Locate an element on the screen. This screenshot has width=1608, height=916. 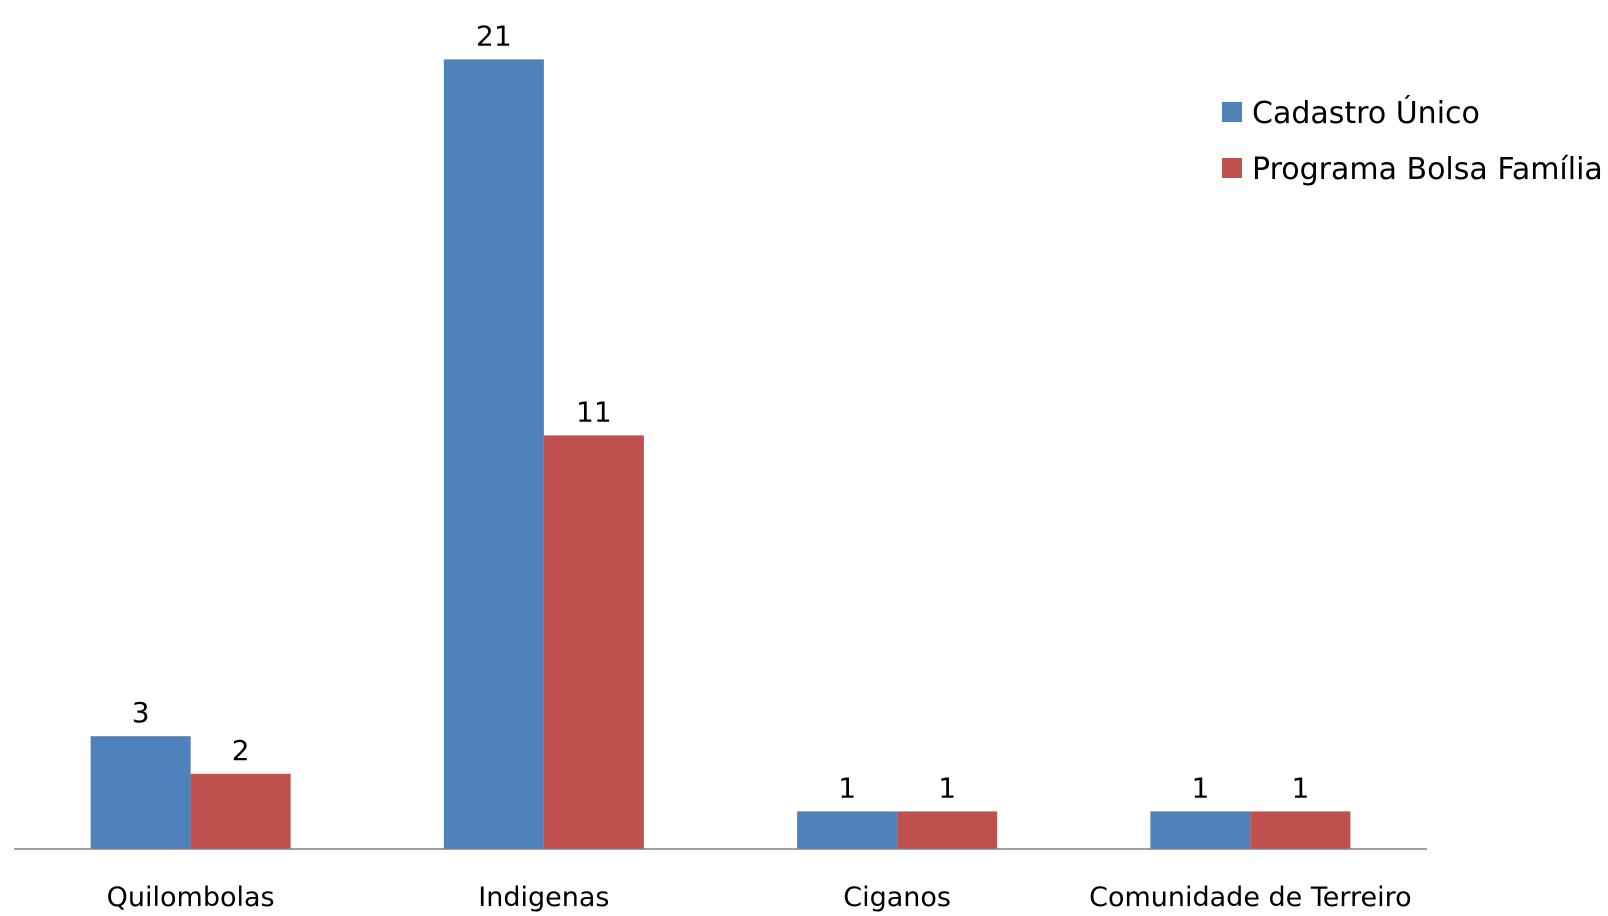
category-label-1: Indigenas is located at coordinates (543, 897).